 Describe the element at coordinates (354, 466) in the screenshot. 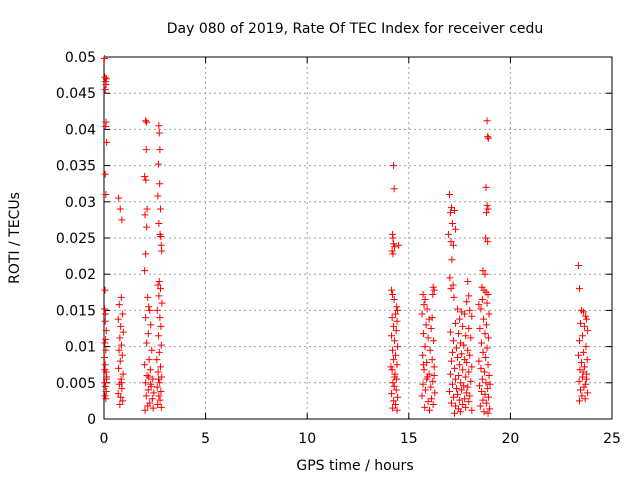

I see `x-axis-label: GPS time / hours` at that location.